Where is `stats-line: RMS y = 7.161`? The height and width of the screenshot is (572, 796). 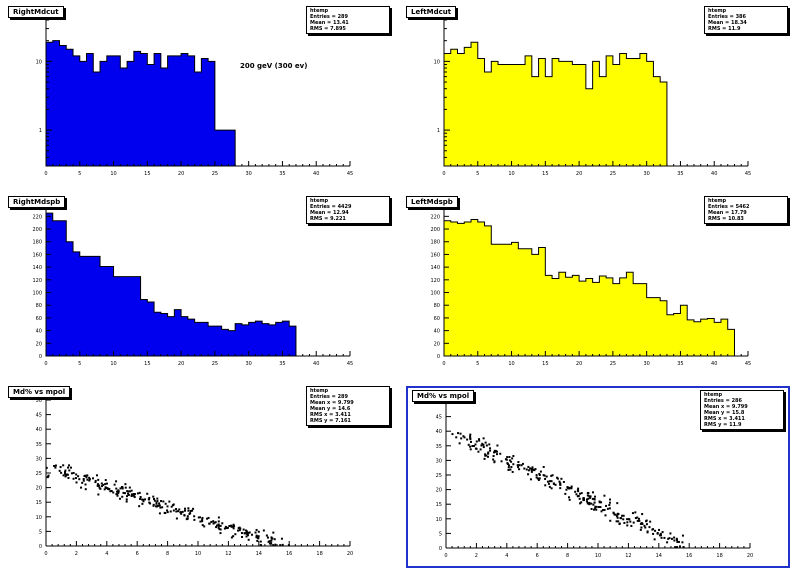 stats-line: RMS y = 7.161 is located at coordinates (330, 421).